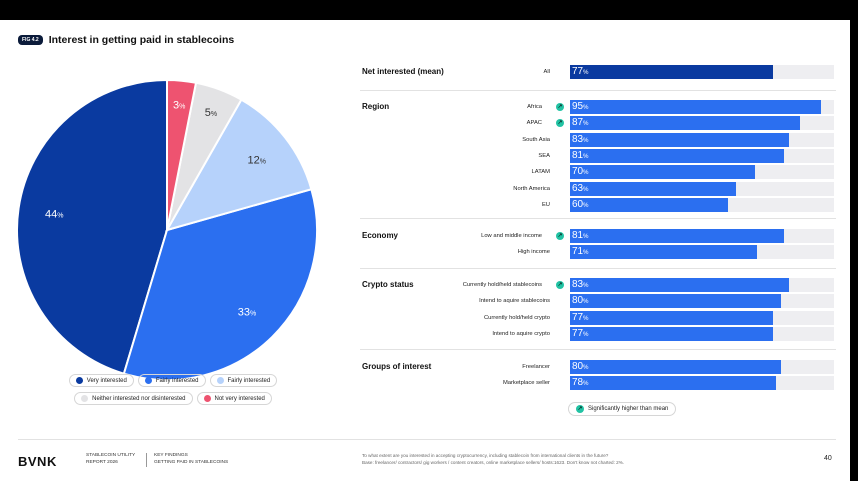  Describe the element at coordinates (536, 139) in the screenshot. I see `bar-row-label: South Asia` at that location.